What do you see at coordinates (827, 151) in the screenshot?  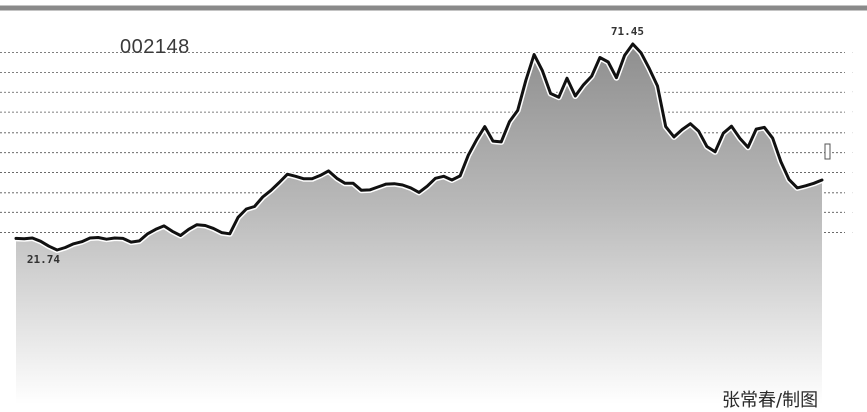 I see `end-marker` at bounding box center [827, 151].